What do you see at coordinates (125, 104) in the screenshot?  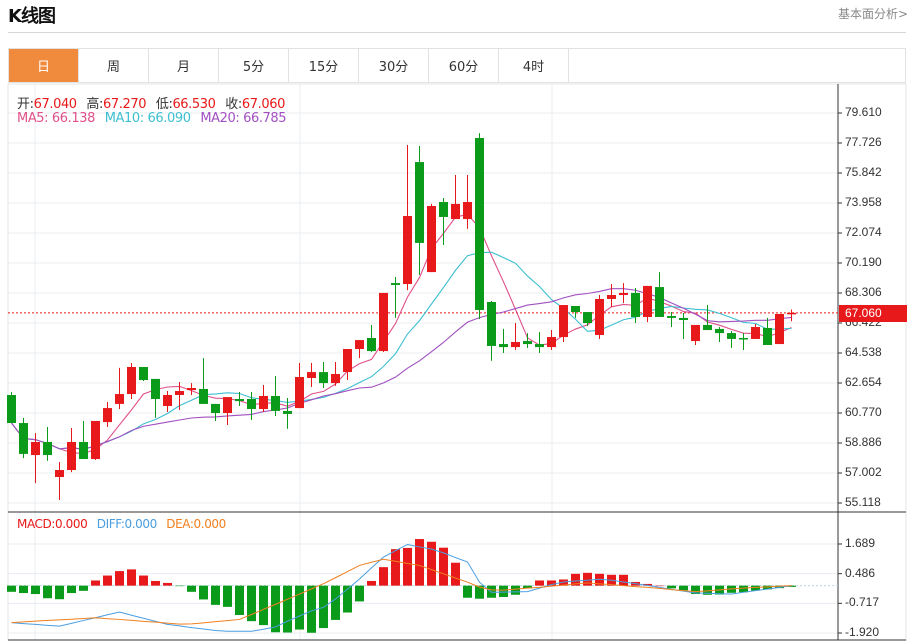 I see `high-value: 67.270` at bounding box center [125, 104].